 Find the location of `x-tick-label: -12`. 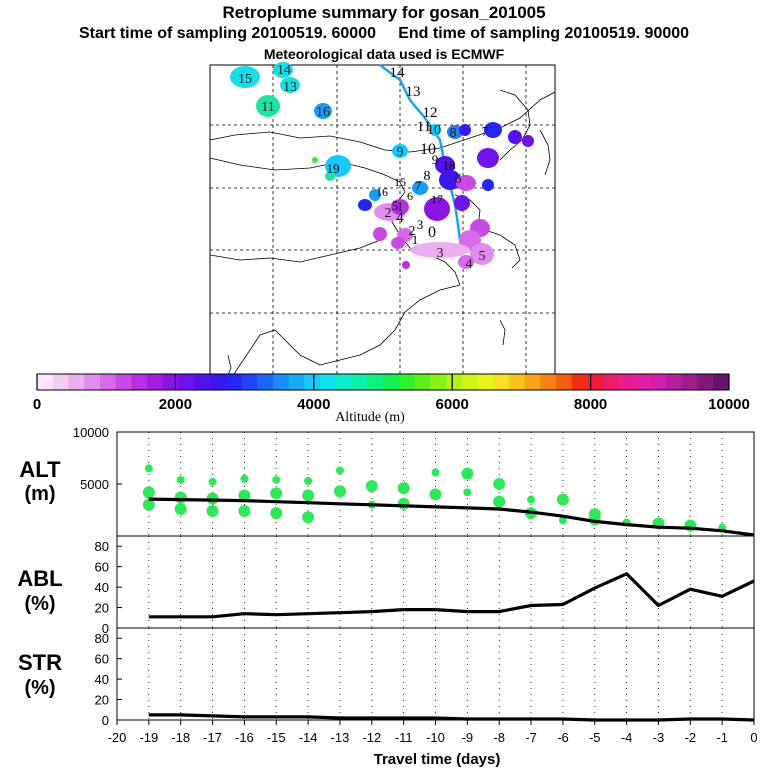

x-tick-label: -12 is located at coordinates (371, 737).